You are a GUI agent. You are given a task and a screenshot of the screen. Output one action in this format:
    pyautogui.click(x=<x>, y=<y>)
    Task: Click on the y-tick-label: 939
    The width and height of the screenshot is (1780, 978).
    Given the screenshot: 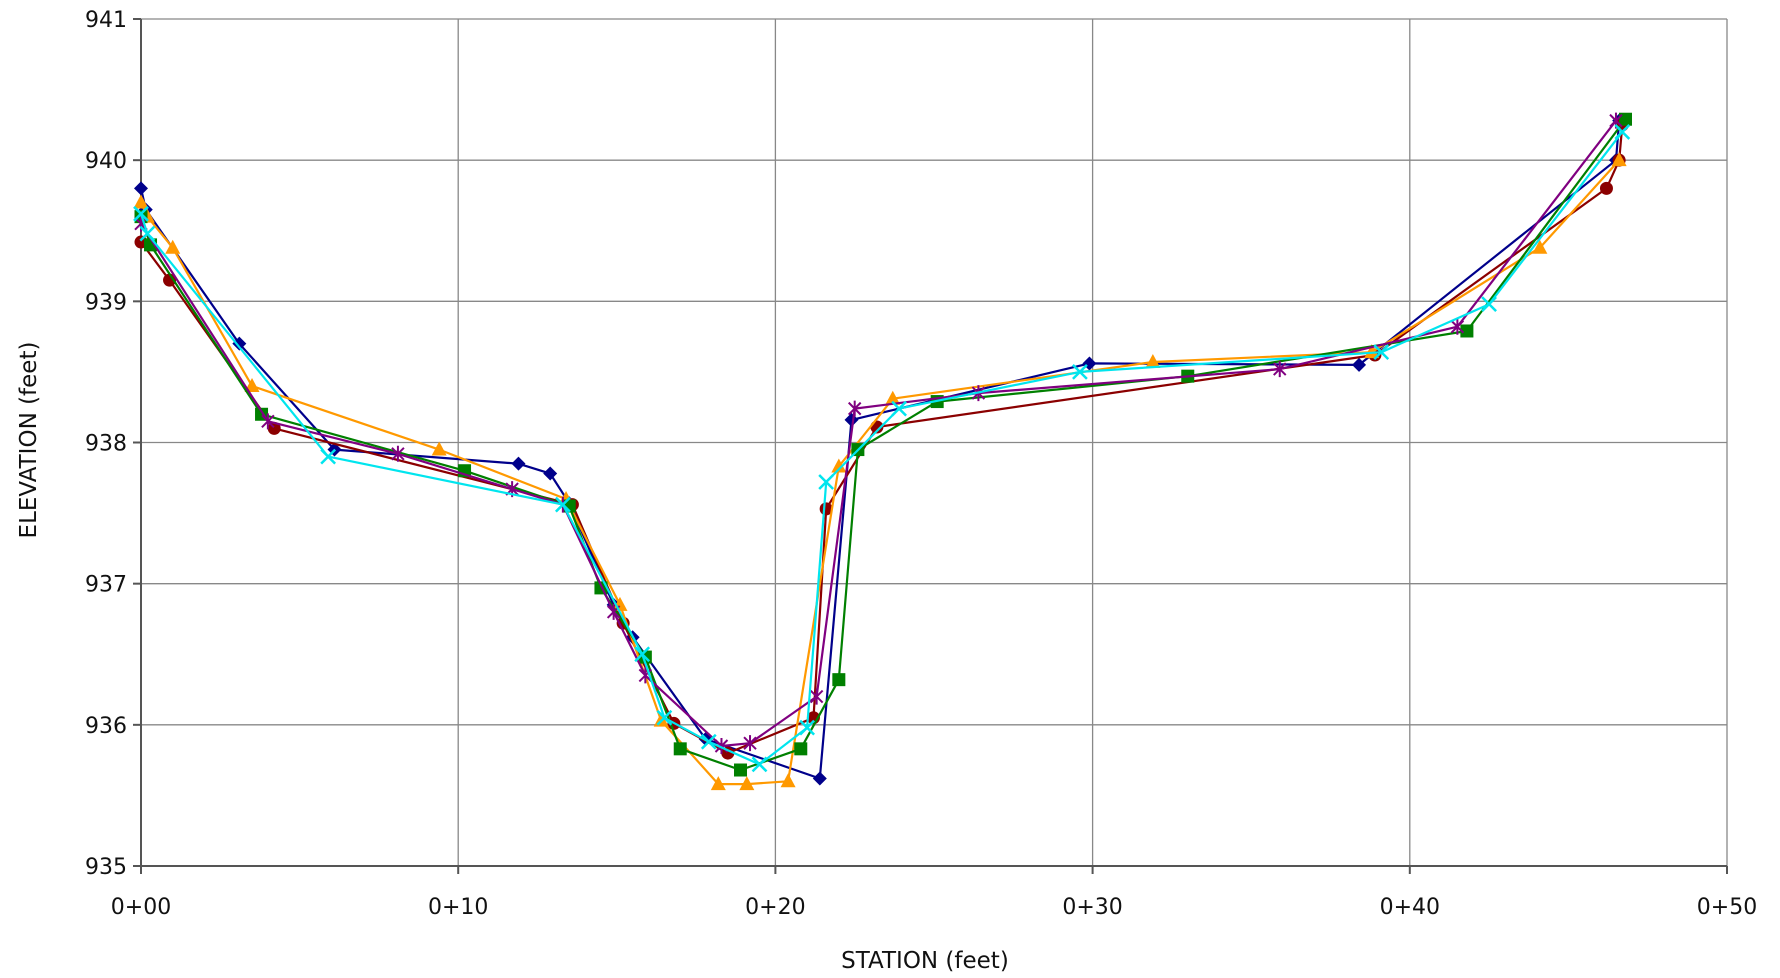 What is the action you would take?
    pyautogui.click(x=106, y=302)
    